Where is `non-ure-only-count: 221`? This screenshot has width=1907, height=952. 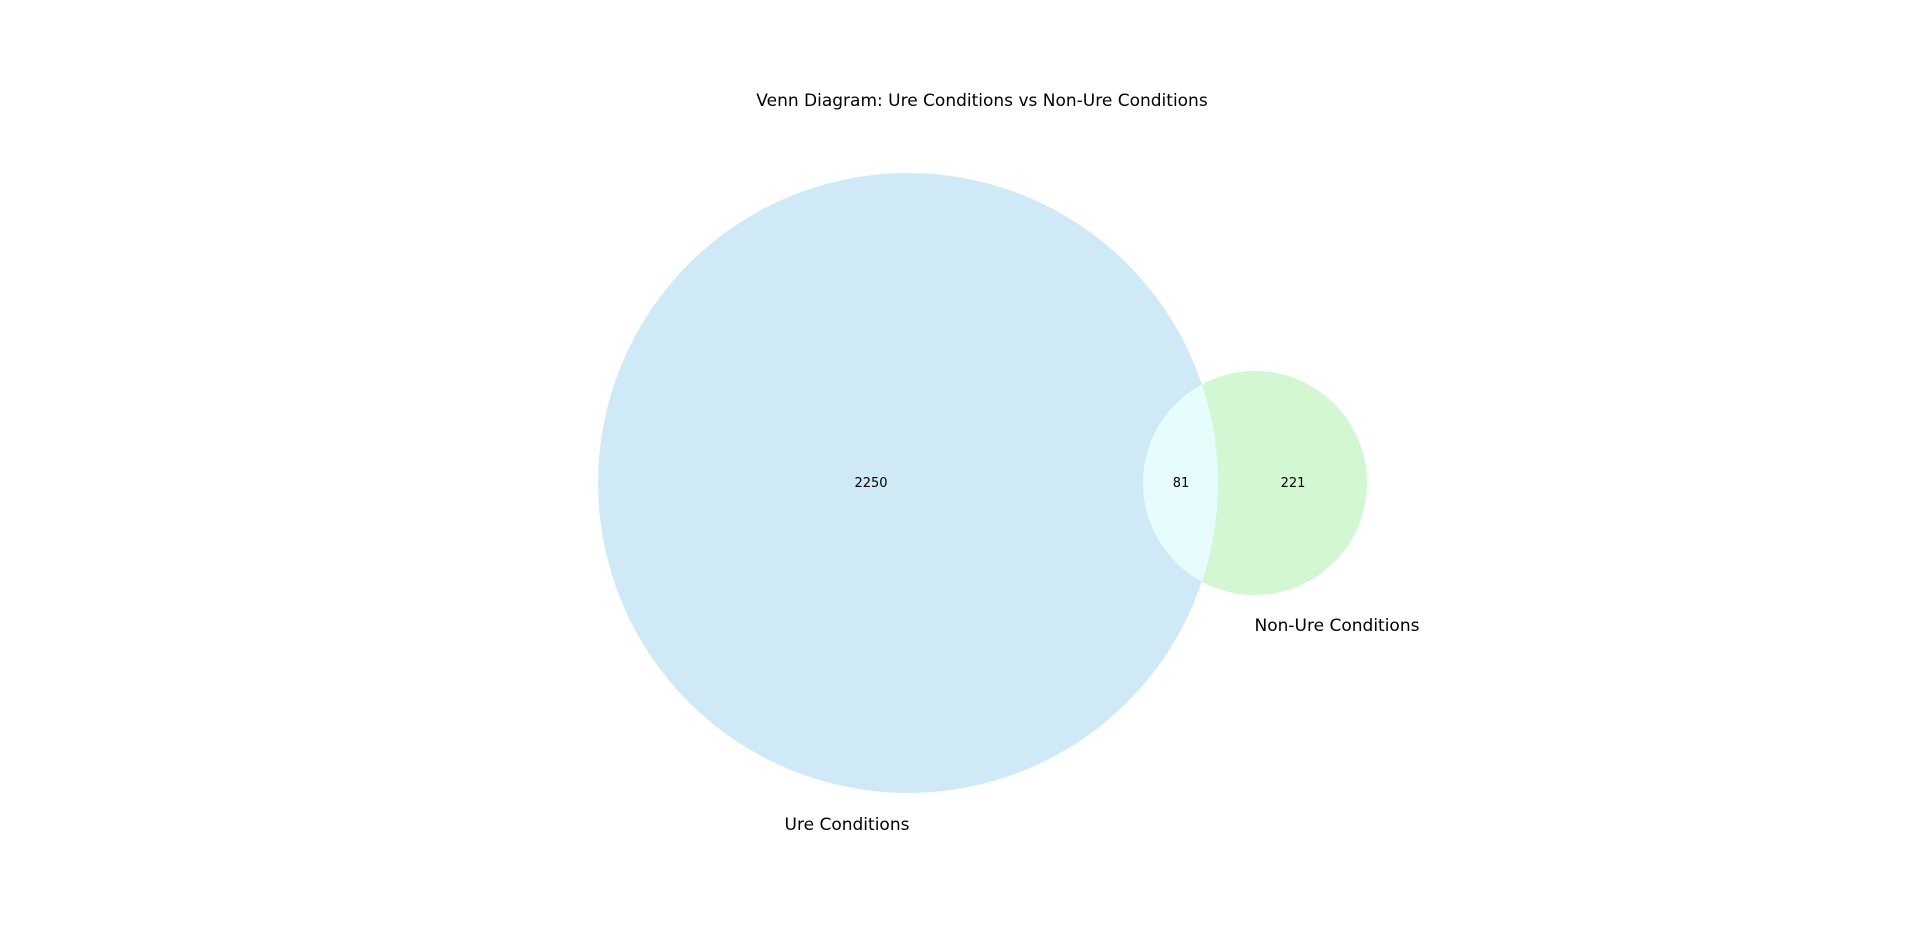
non-ure-only-count: 221 is located at coordinates (1293, 483).